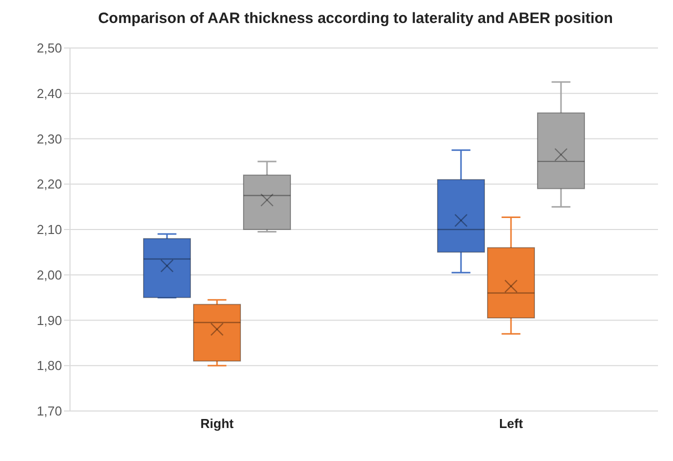 Image resolution: width=673 pixels, height=461 pixels. I want to click on y-tick-label: 1,80, so click(49, 366).